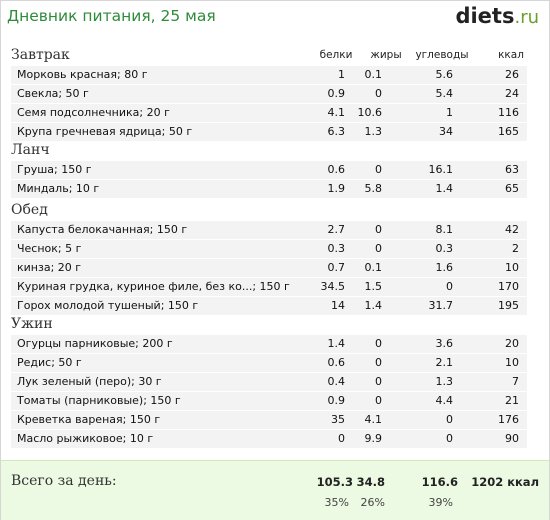 The width and height of the screenshot is (550, 520). Describe the element at coordinates (58, 188) in the screenshot. I see `food-name: Миндаль; 10 г` at that location.